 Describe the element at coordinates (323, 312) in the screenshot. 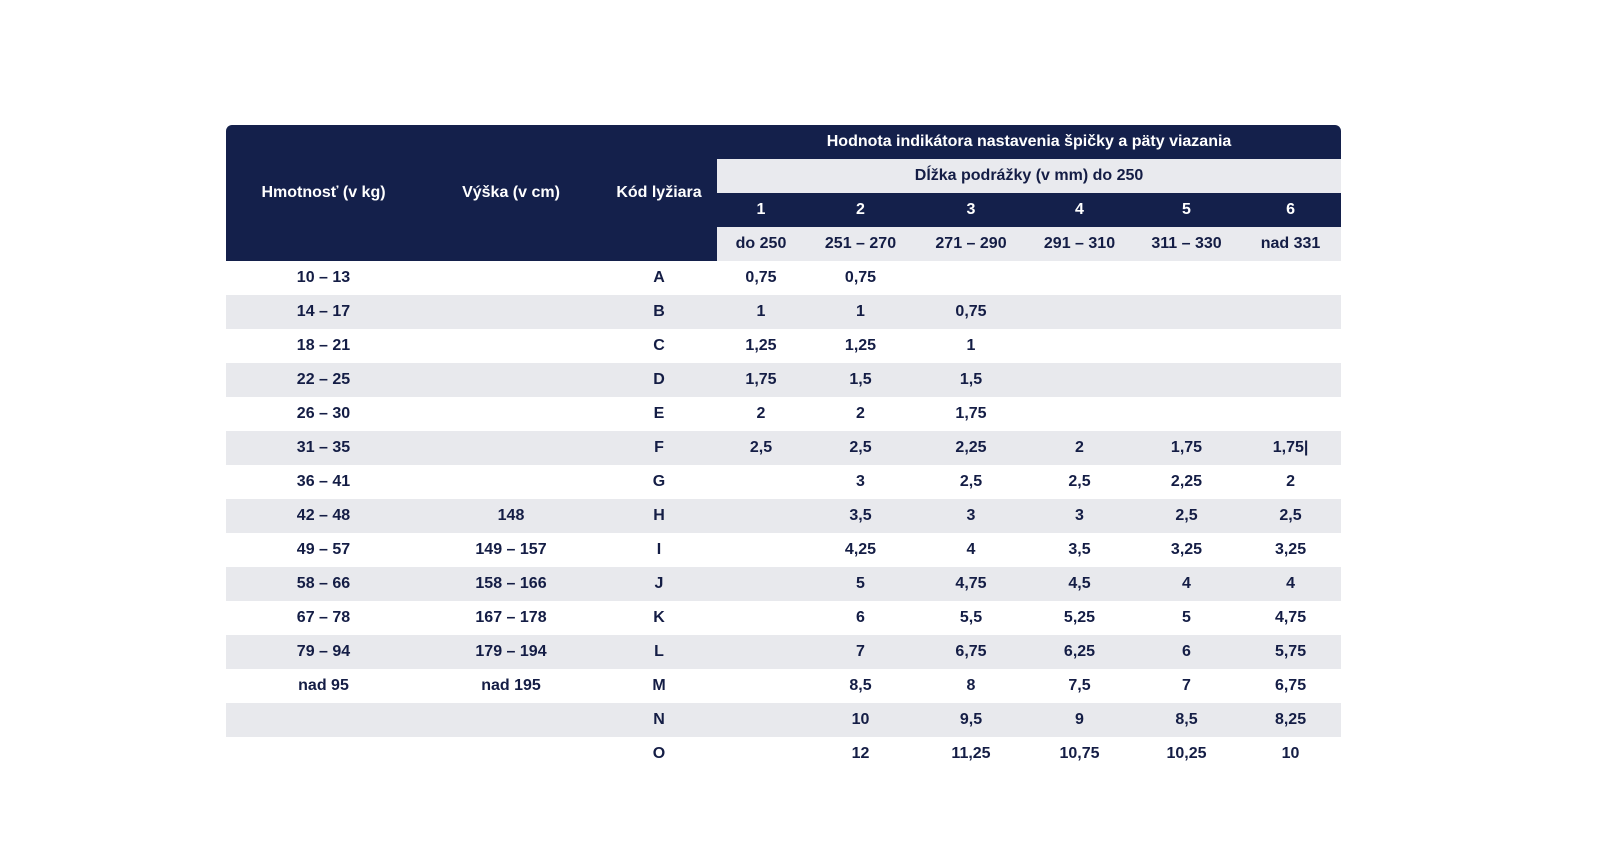

I see `weight-cell: 14 – 17` at that location.